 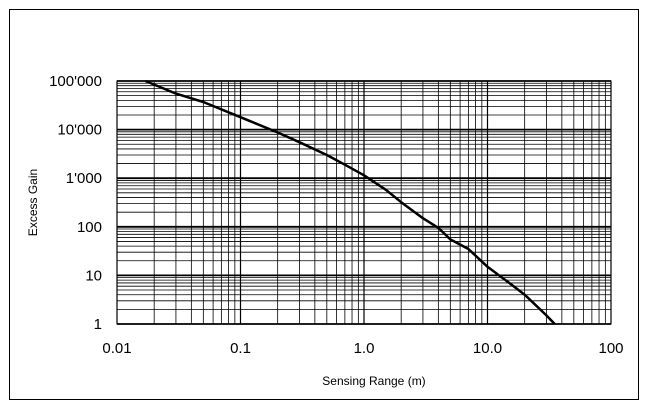 What do you see at coordinates (75, 81) in the screenshot?
I see `y-tick-label: 100'000` at bounding box center [75, 81].